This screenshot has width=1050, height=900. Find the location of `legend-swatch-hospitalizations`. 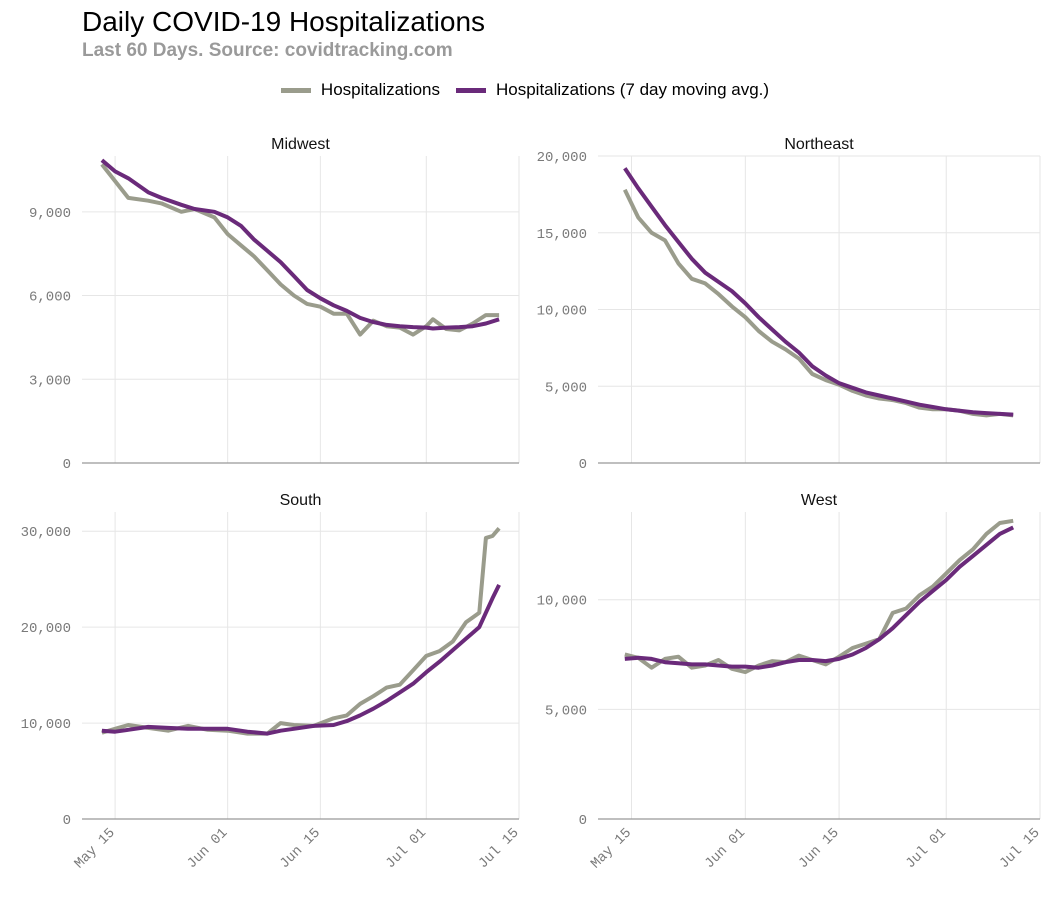

legend-swatch-hospitalizations is located at coordinates (295, 90).